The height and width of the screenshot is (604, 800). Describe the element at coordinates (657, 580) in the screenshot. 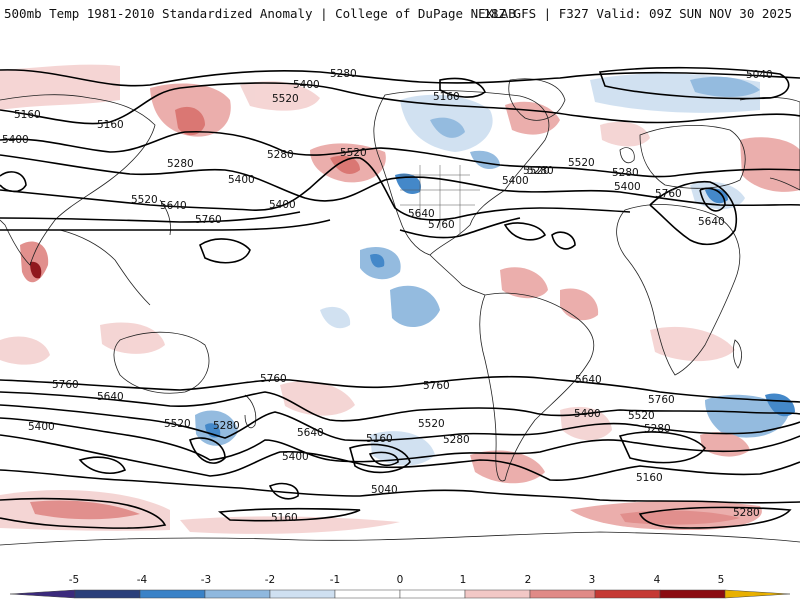

I see `colorbar-tick-label: 4` at that location.